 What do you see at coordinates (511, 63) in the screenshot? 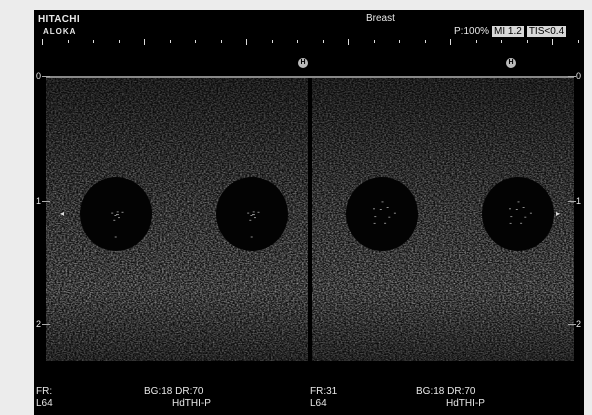
I see `focus-marker-right: H` at bounding box center [511, 63].